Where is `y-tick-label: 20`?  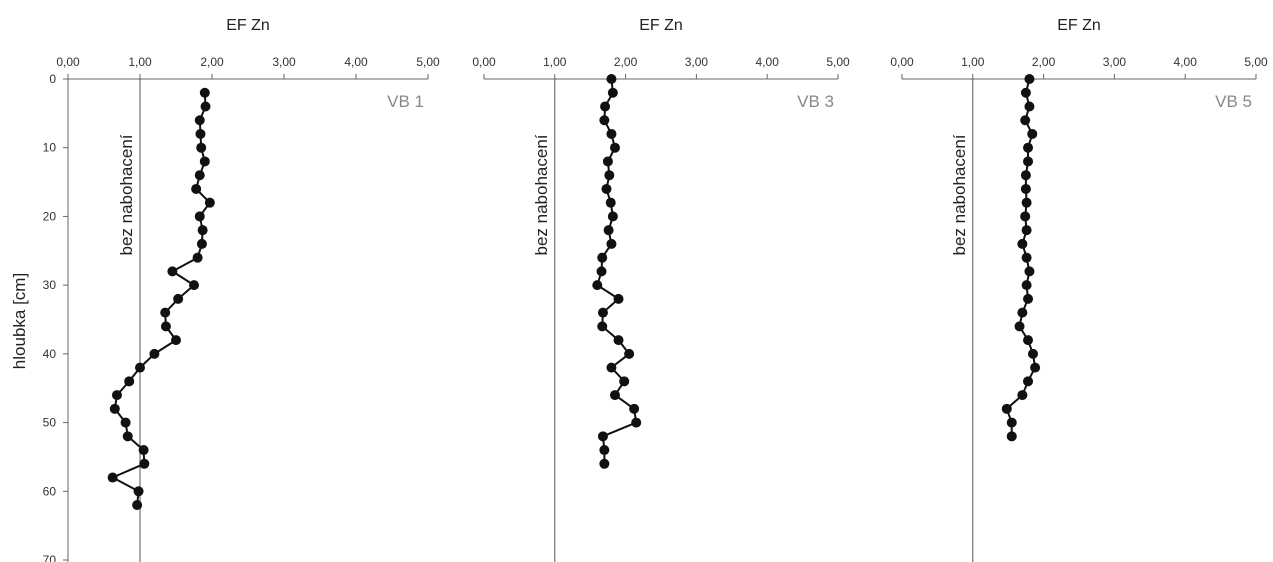 y-tick-label: 20 is located at coordinates (50, 216).